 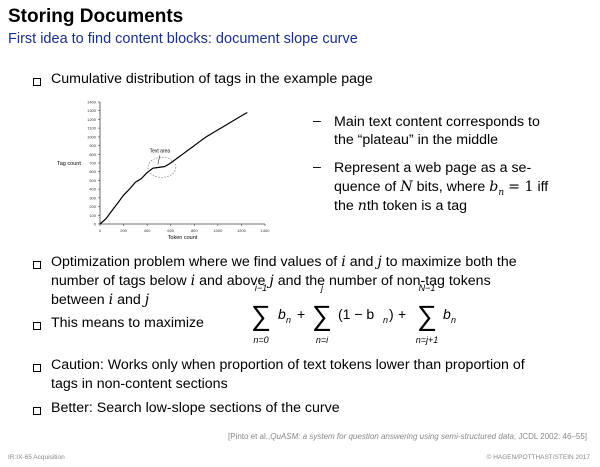 I want to click on sum-upper-limit: i−1, so click(x=261, y=288).